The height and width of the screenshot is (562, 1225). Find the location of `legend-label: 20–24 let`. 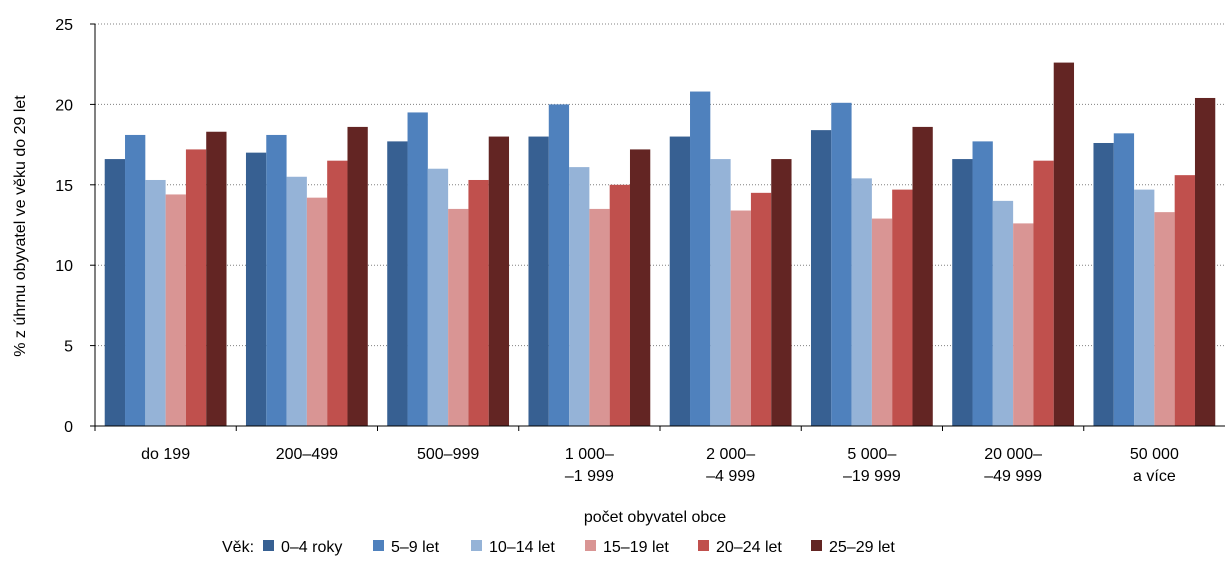

legend-label: 20–24 let is located at coordinates (749, 547).